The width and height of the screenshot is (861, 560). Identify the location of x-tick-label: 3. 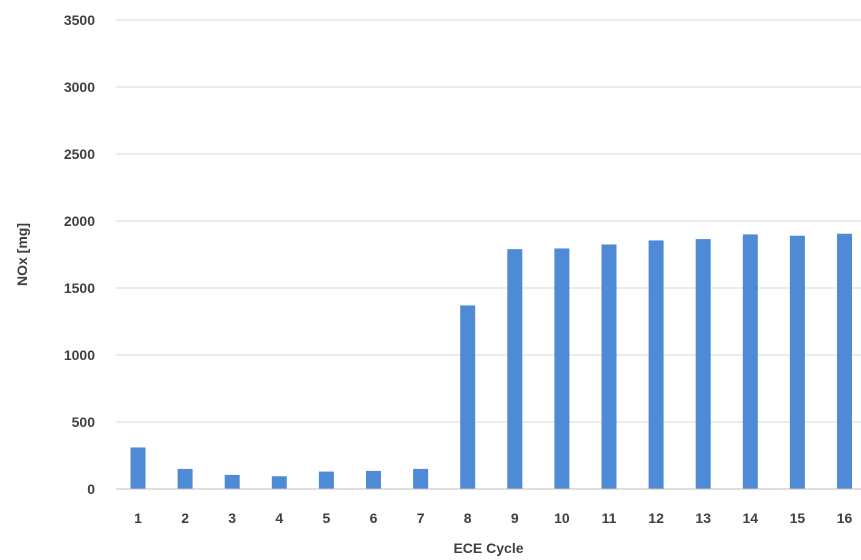
(232, 518).